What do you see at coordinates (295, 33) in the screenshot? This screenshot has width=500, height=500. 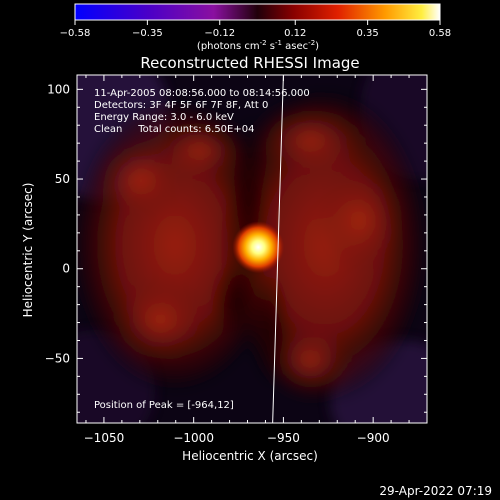 I see `colorbar-tick-label: 0.12` at bounding box center [295, 33].